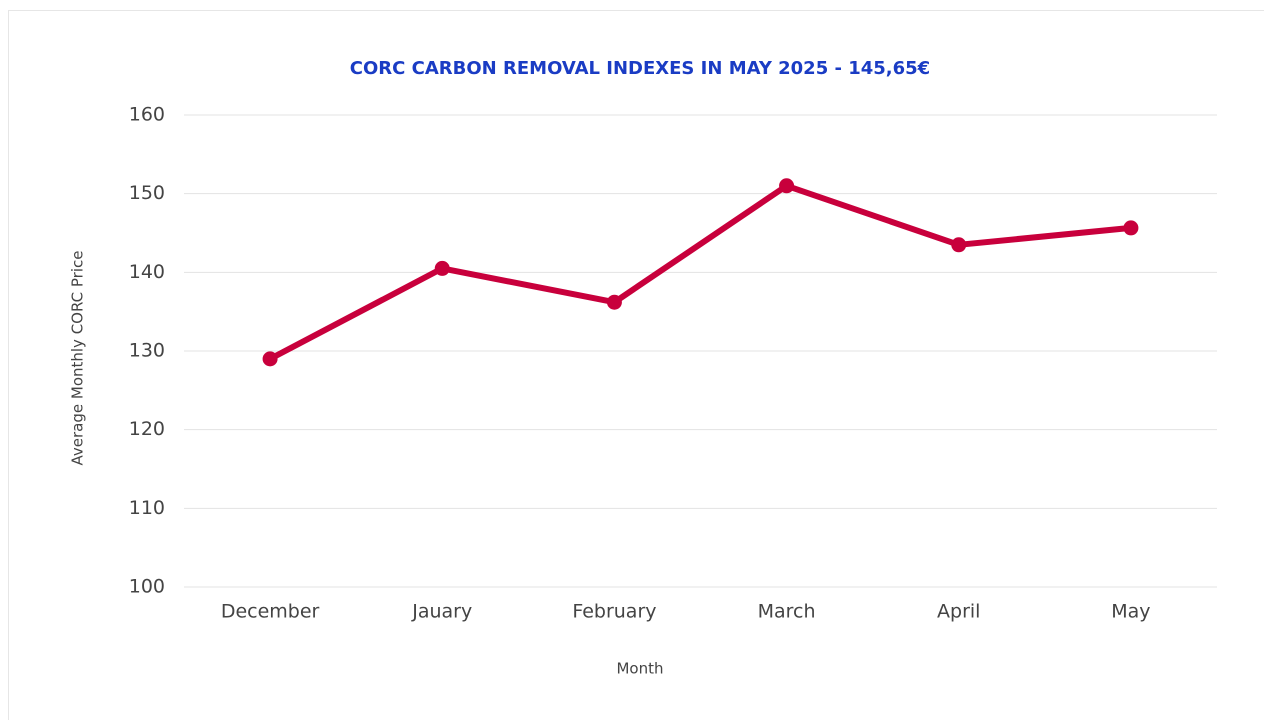  What do you see at coordinates (147, 587) in the screenshot?
I see `y-tick-label: 100` at bounding box center [147, 587].